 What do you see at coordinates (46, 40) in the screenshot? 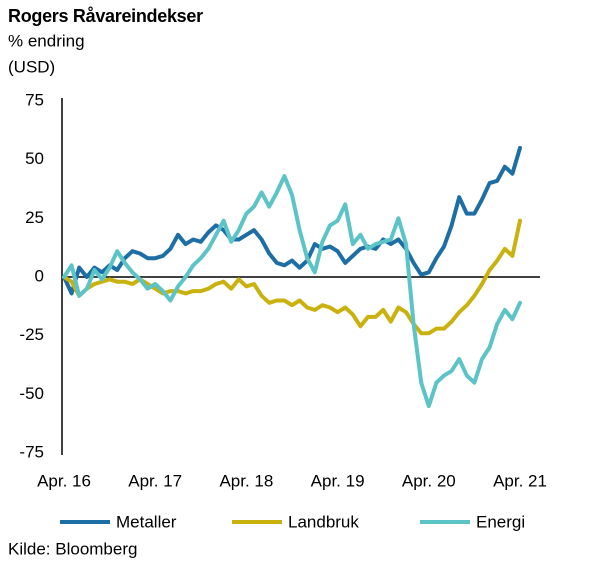
I see `chart-subtitle: % endring` at bounding box center [46, 40].